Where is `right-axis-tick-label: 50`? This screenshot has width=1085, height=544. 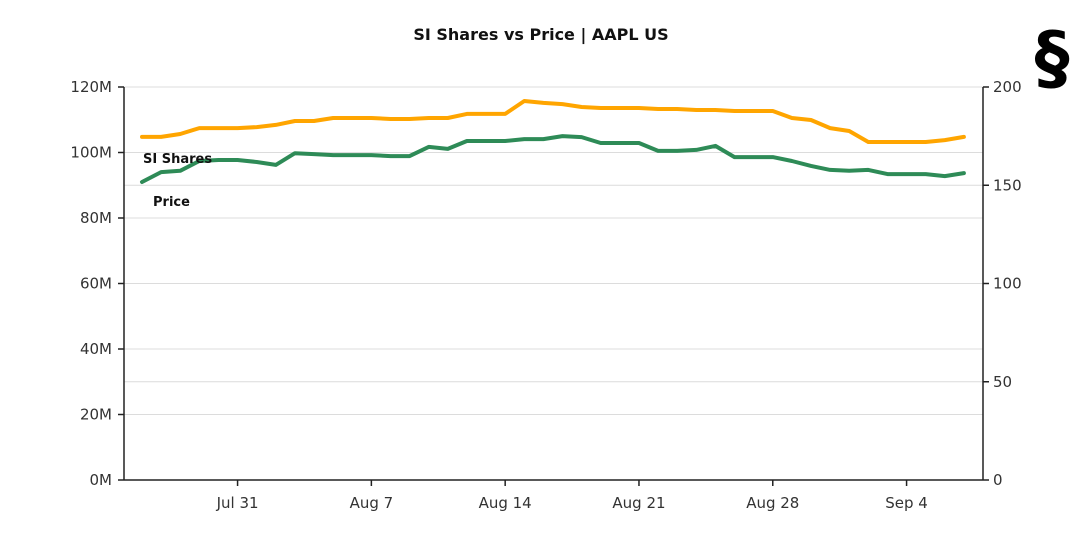 right-axis-tick-label: 50 is located at coordinates (1002, 382).